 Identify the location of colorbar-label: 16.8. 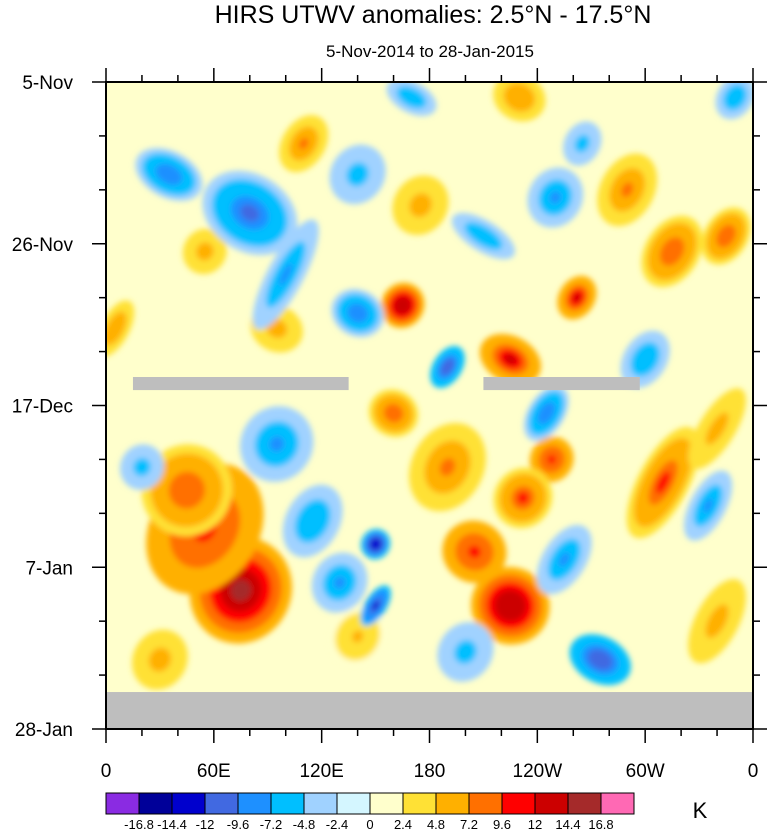
(600, 823).